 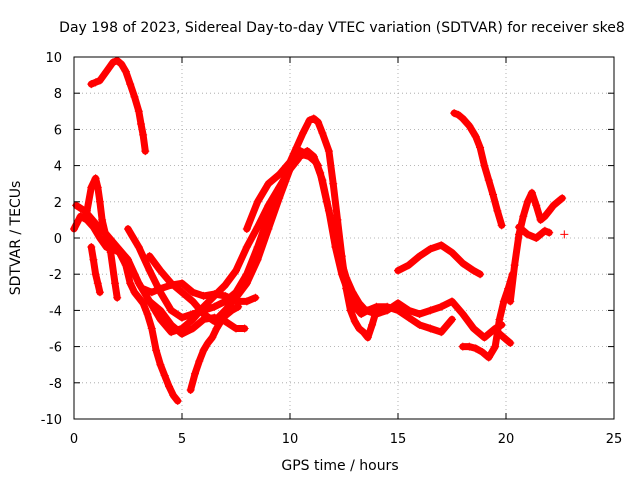 I want to click on y-tick-label: -2, so click(x=55, y=275).